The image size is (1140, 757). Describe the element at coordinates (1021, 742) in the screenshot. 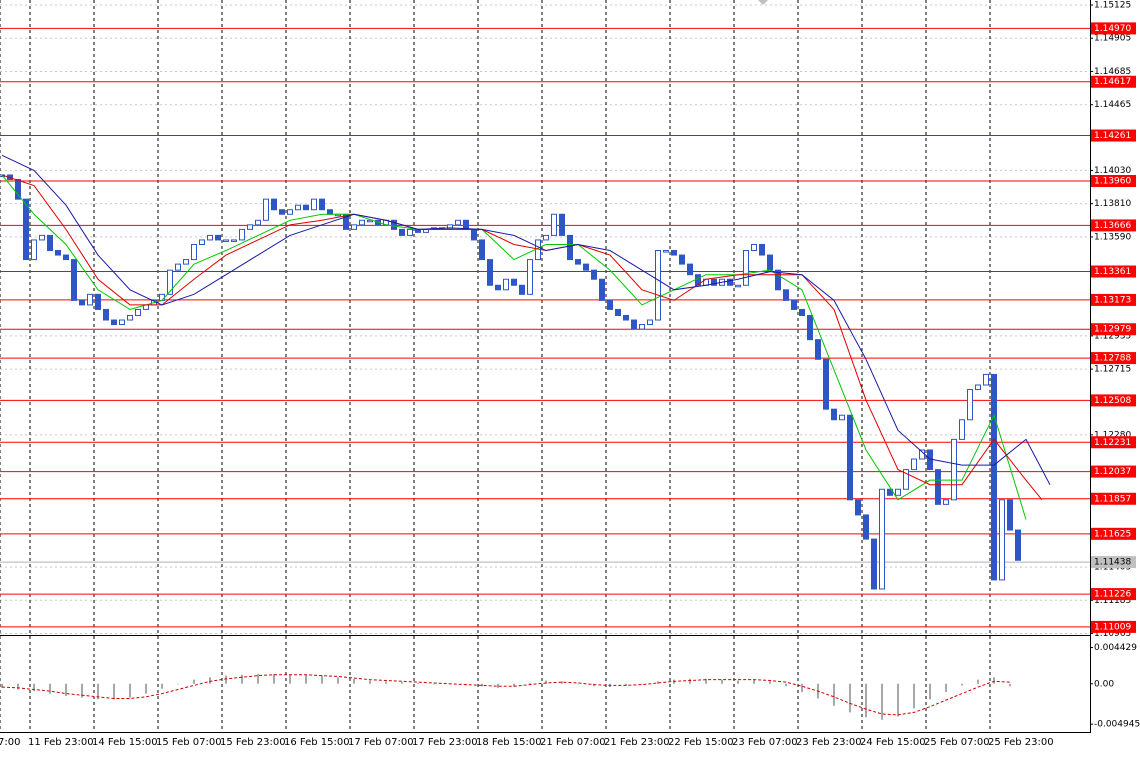

I see `x-tick-label: 25 Feb 23:00` at that location.